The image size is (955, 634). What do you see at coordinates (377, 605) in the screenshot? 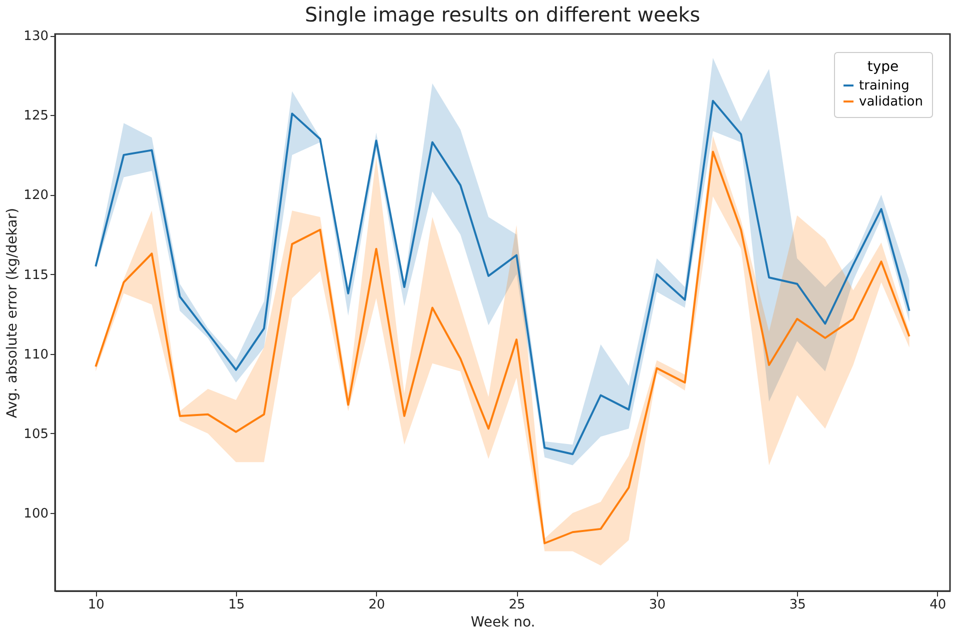
I see `x-tick-label: 20` at bounding box center [377, 605].